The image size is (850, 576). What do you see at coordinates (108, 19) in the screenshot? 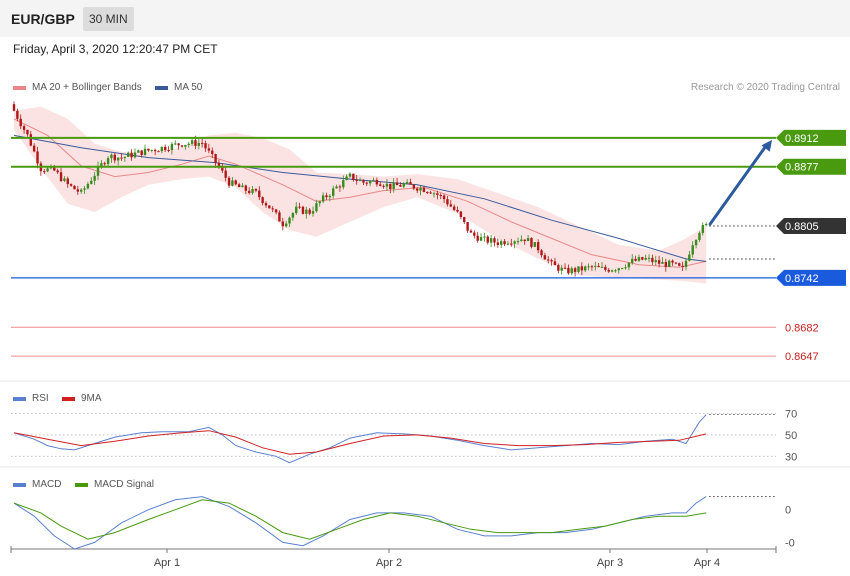
I see `timeframe-button: 30 MIN` at bounding box center [108, 19].